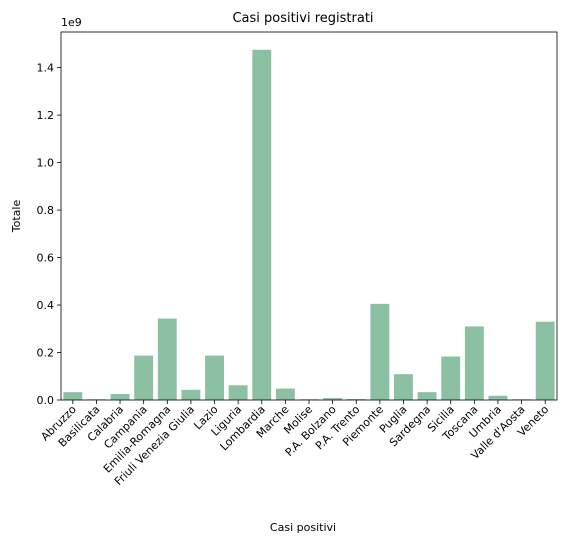 The image size is (567, 545). I want to click on y-tick-label: 0.6, so click(46, 258).